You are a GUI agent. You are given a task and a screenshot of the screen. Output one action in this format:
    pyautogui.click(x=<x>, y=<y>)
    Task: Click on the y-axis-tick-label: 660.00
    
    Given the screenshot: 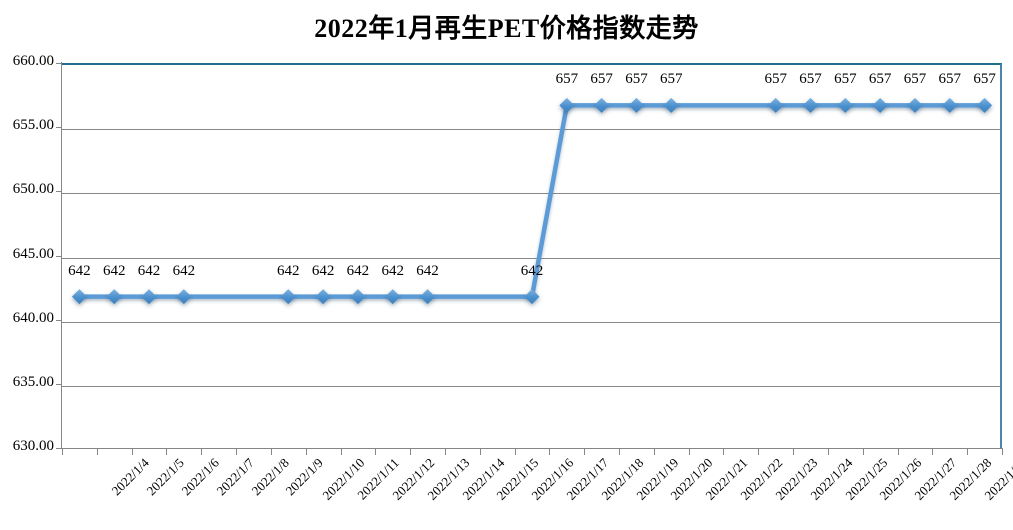 What is the action you would take?
    pyautogui.click(x=33, y=61)
    